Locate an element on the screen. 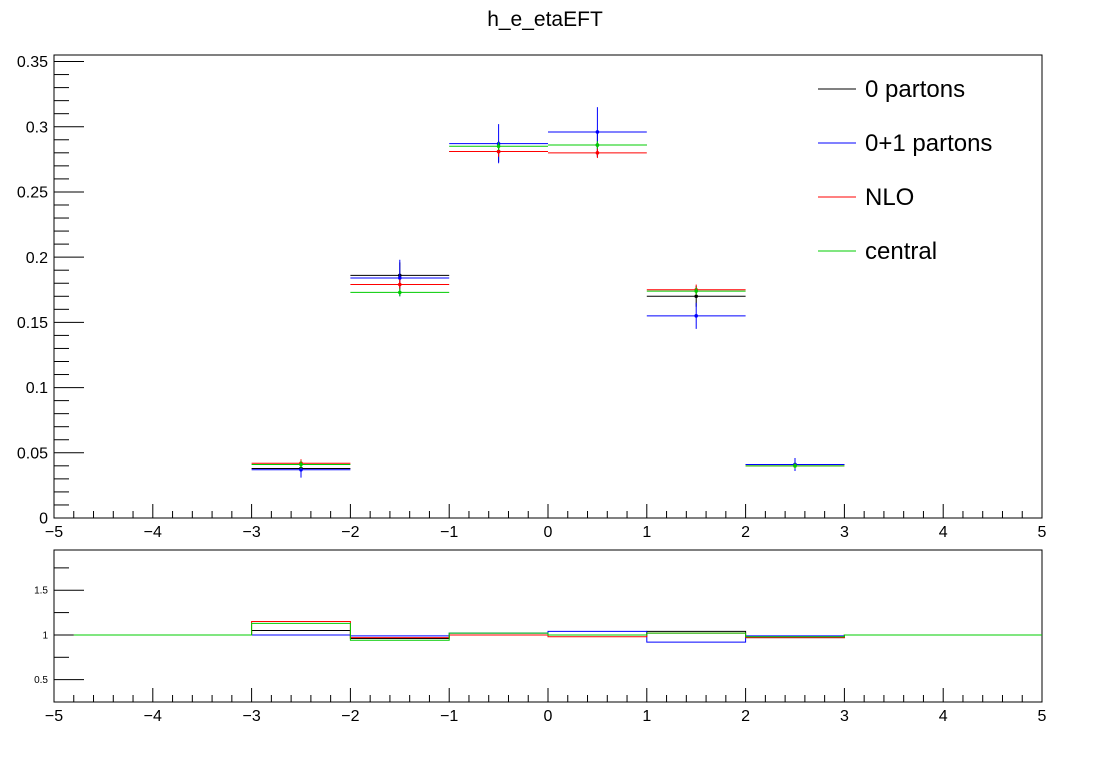  y-tick-label: 0.05 is located at coordinates (32, 453).